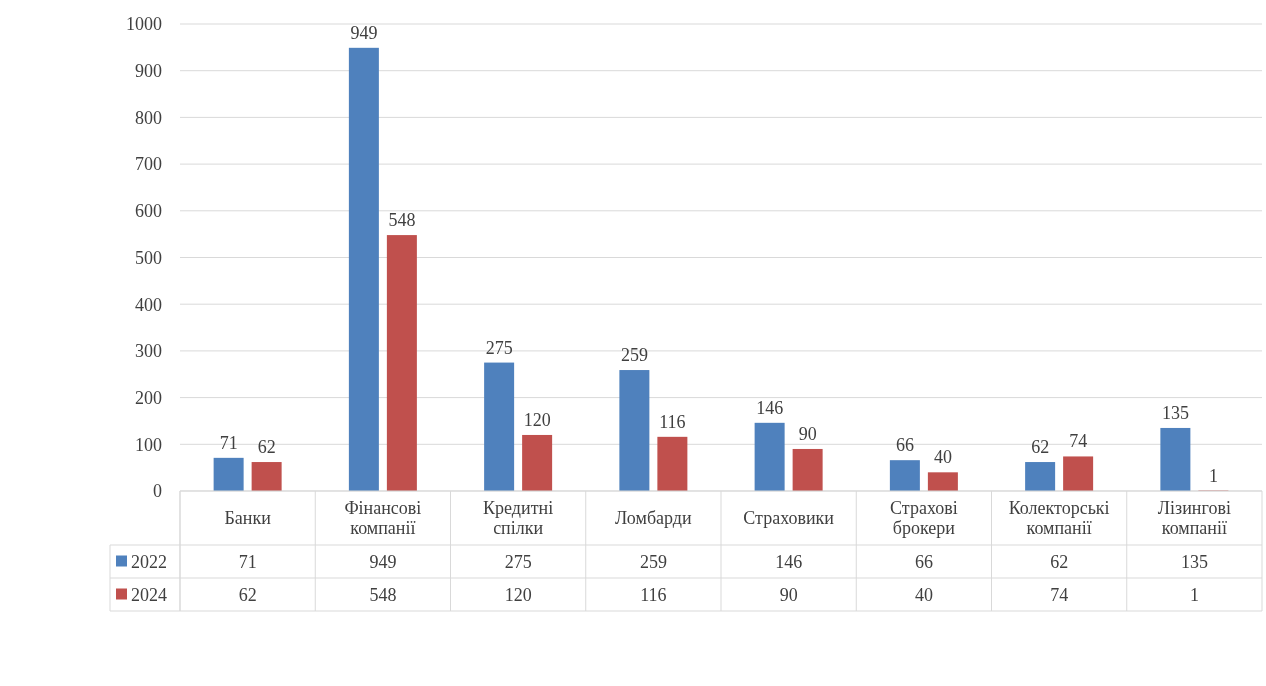  Describe the element at coordinates (924, 518) in the screenshot. I see `x-tick-label: Страхові брокери` at that location.